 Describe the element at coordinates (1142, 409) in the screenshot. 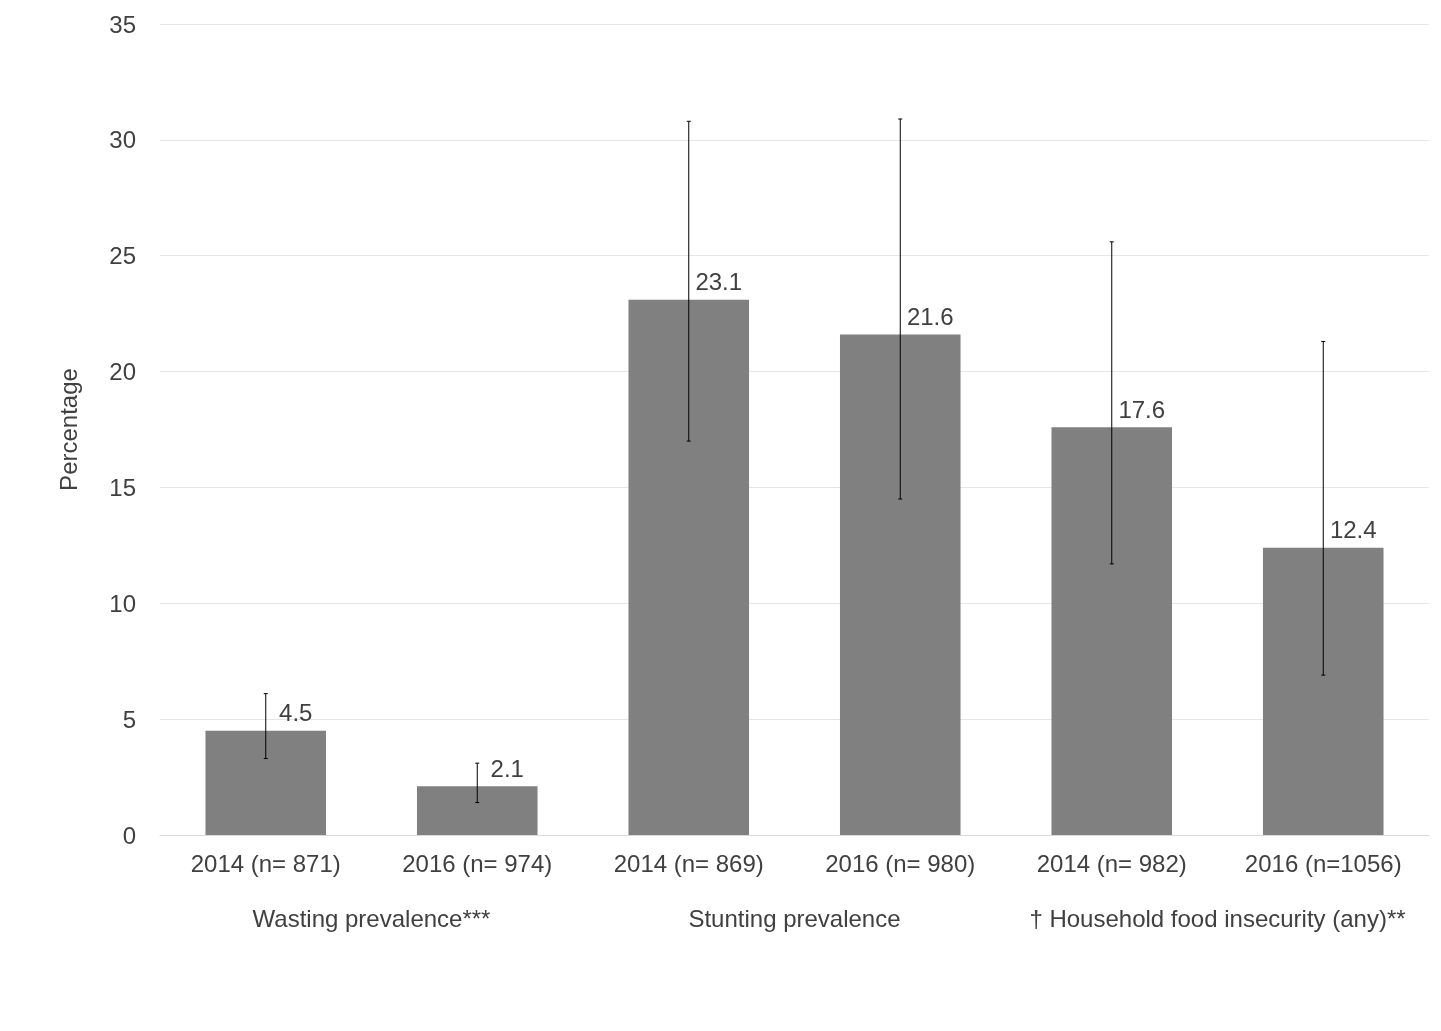

I see `data-label: 17.6` at that location.